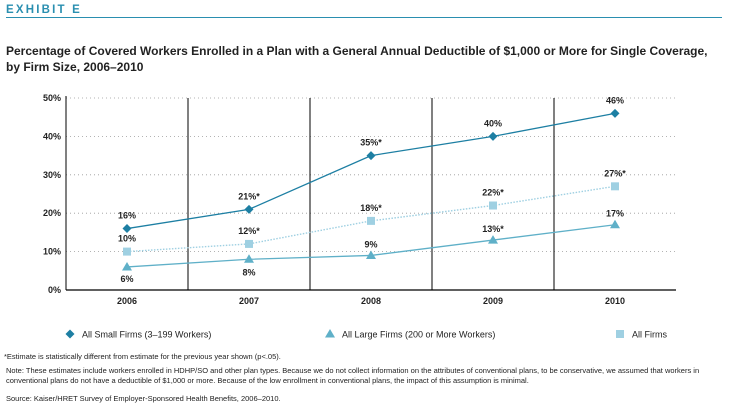  Describe the element at coordinates (127, 301) in the screenshot. I see `x-tick-label: 2006` at that location.